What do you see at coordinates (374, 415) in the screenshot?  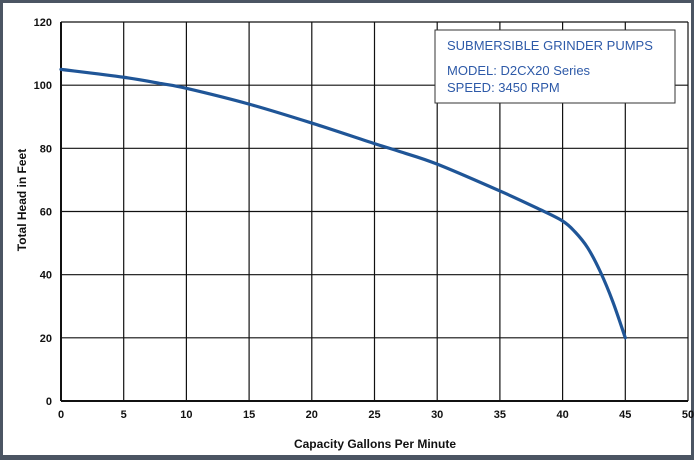 I see `x-tick-label: 25` at bounding box center [374, 415].